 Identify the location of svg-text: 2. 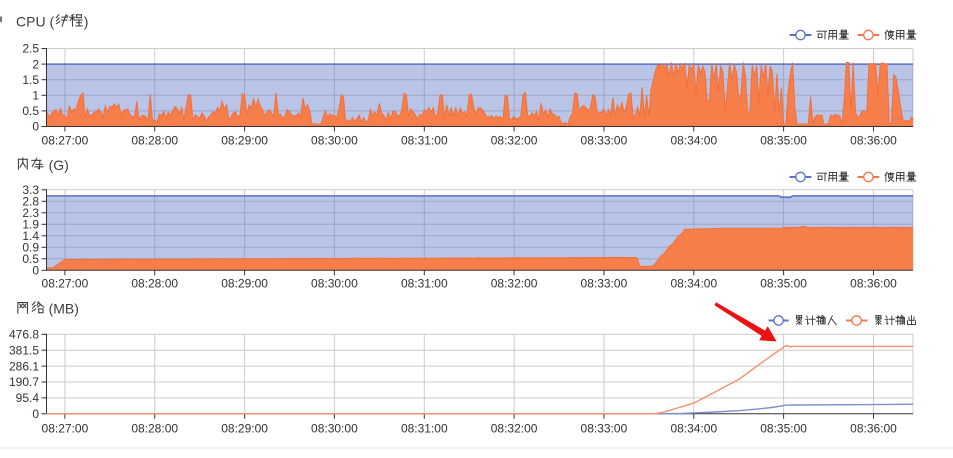
(35, 64).